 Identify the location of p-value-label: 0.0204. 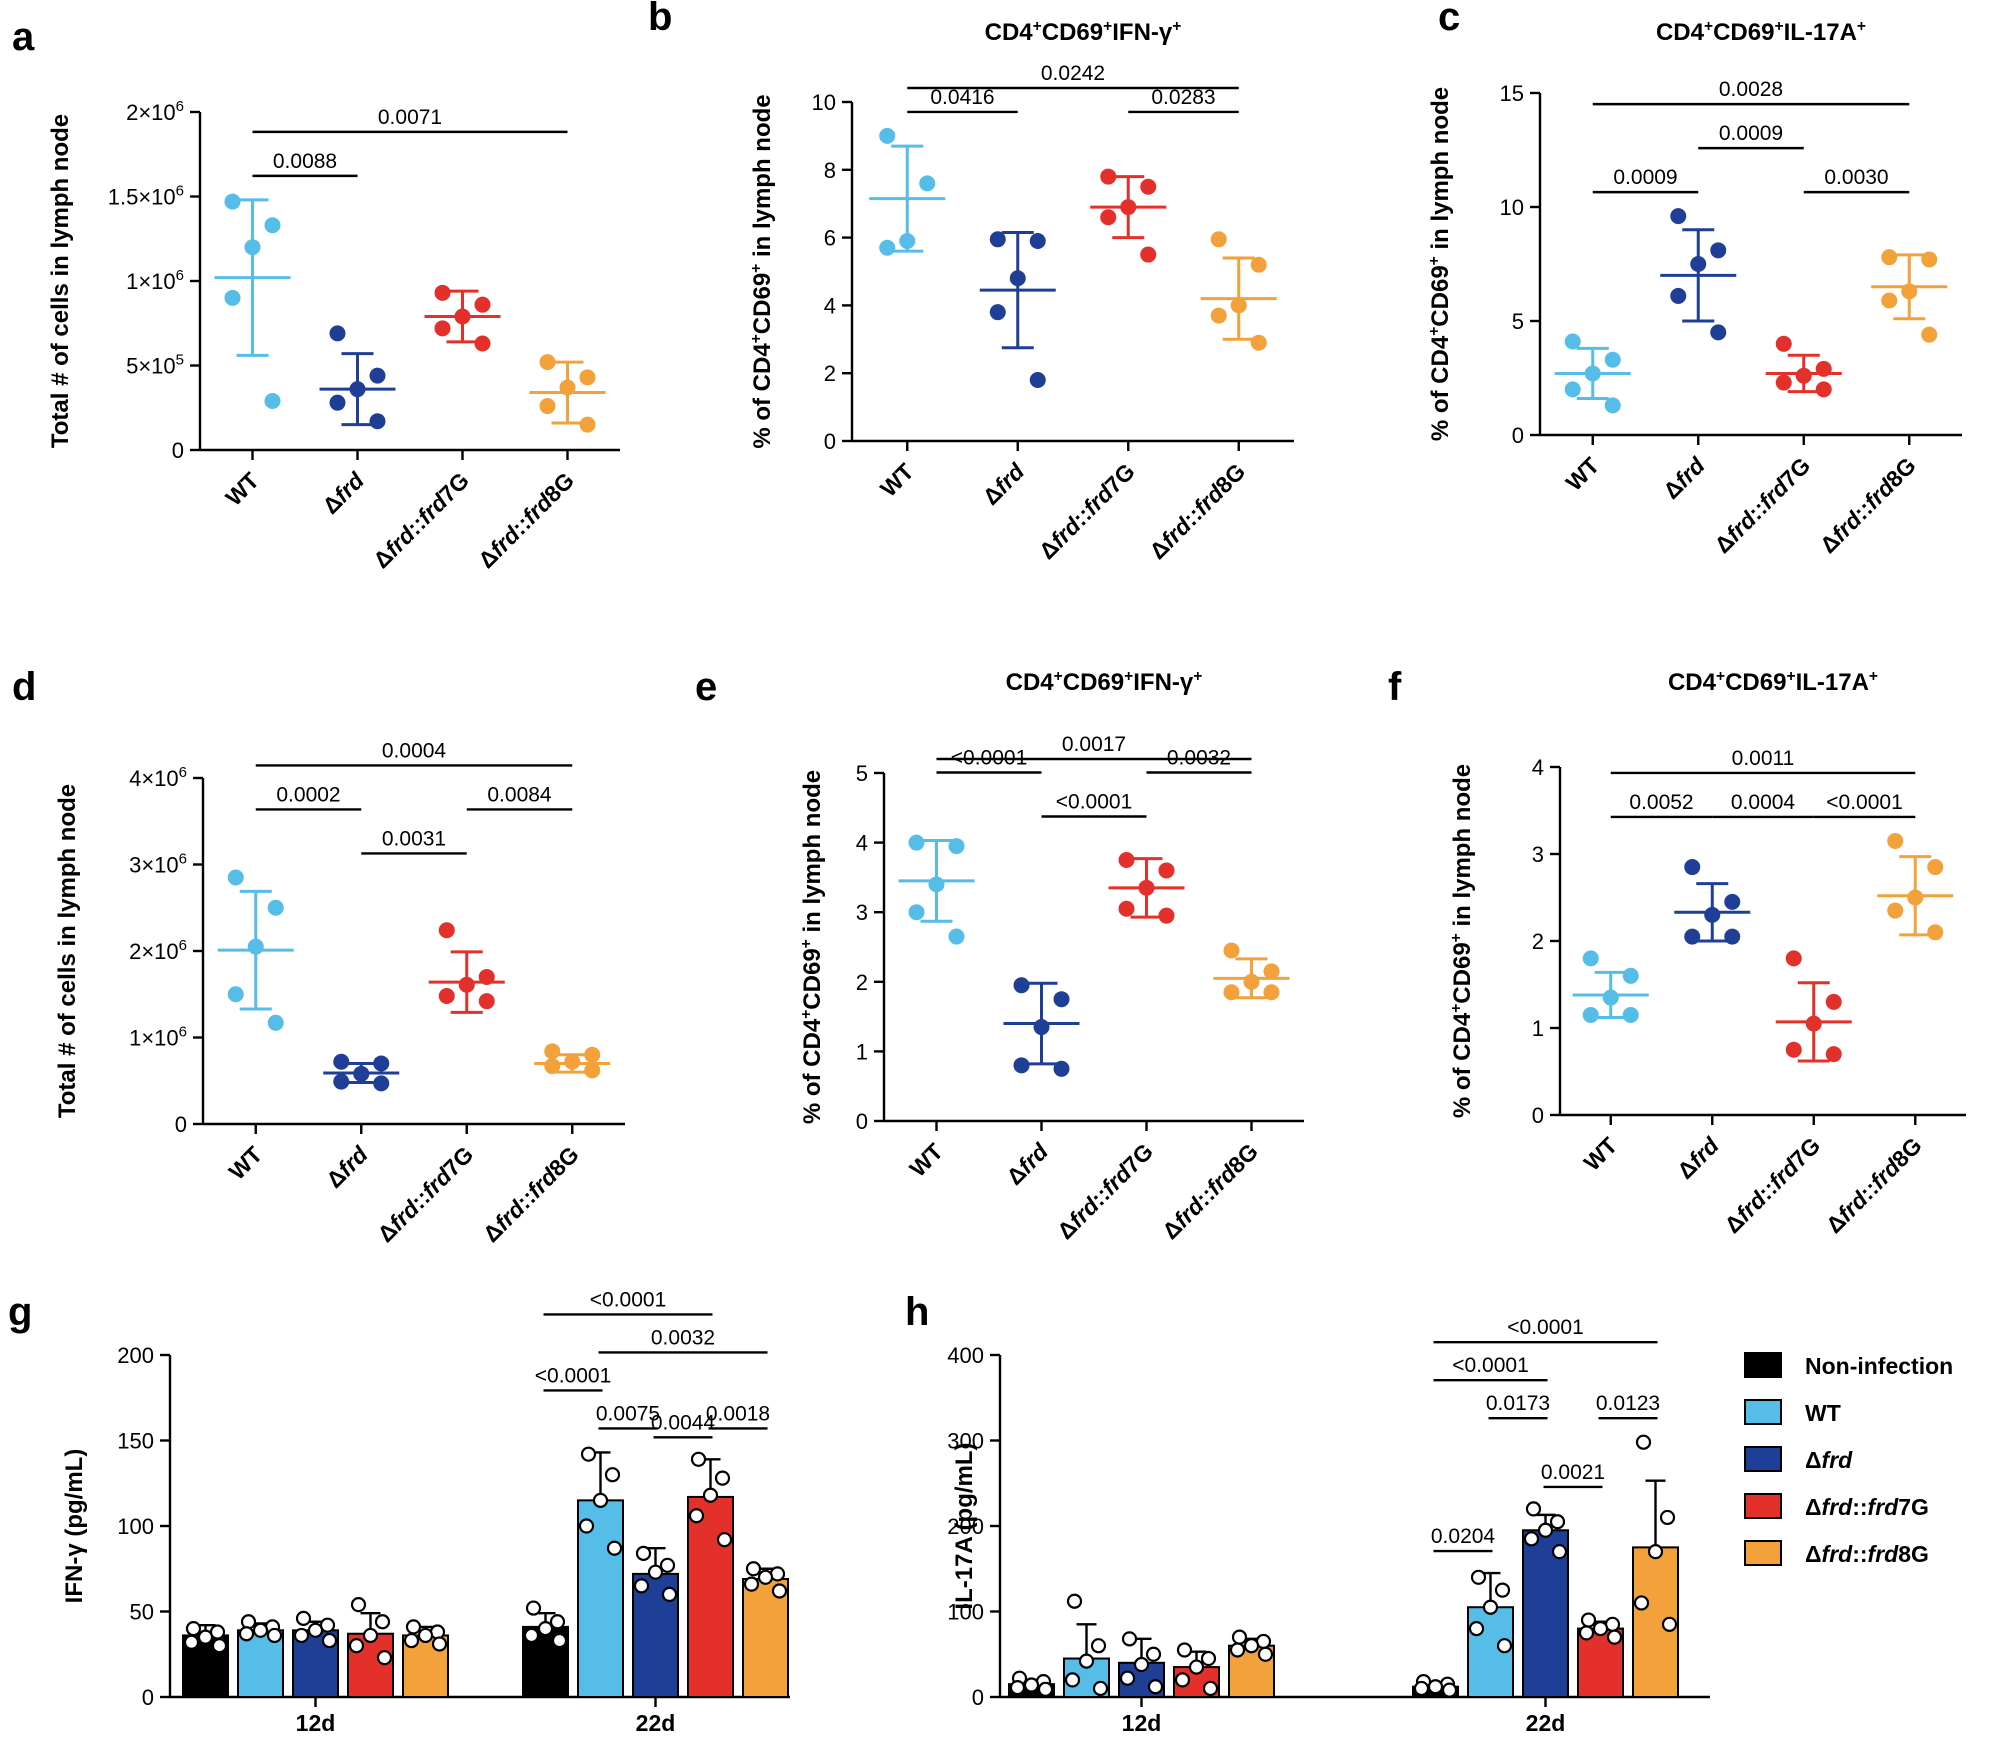
(1463, 1536).